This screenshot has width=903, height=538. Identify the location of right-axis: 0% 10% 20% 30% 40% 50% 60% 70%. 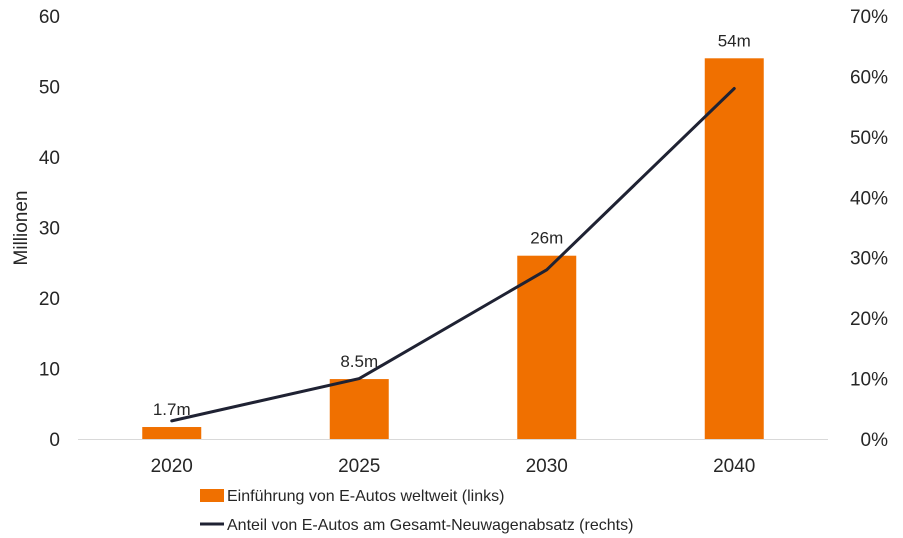
(869, 229).